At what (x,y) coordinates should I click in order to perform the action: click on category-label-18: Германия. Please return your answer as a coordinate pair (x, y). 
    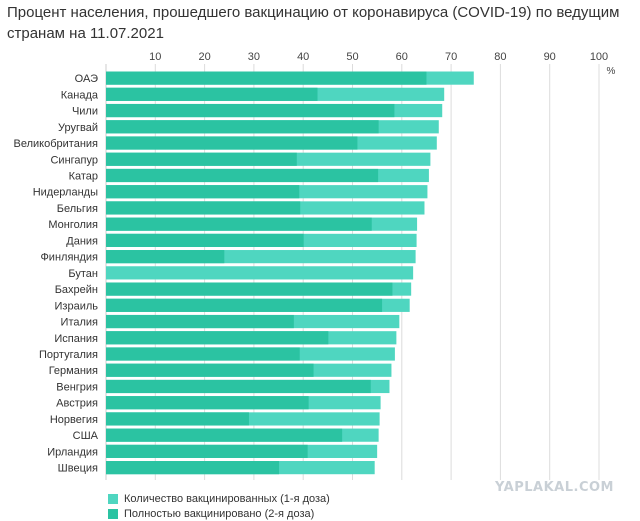
    Looking at the image, I should click on (73, 371).